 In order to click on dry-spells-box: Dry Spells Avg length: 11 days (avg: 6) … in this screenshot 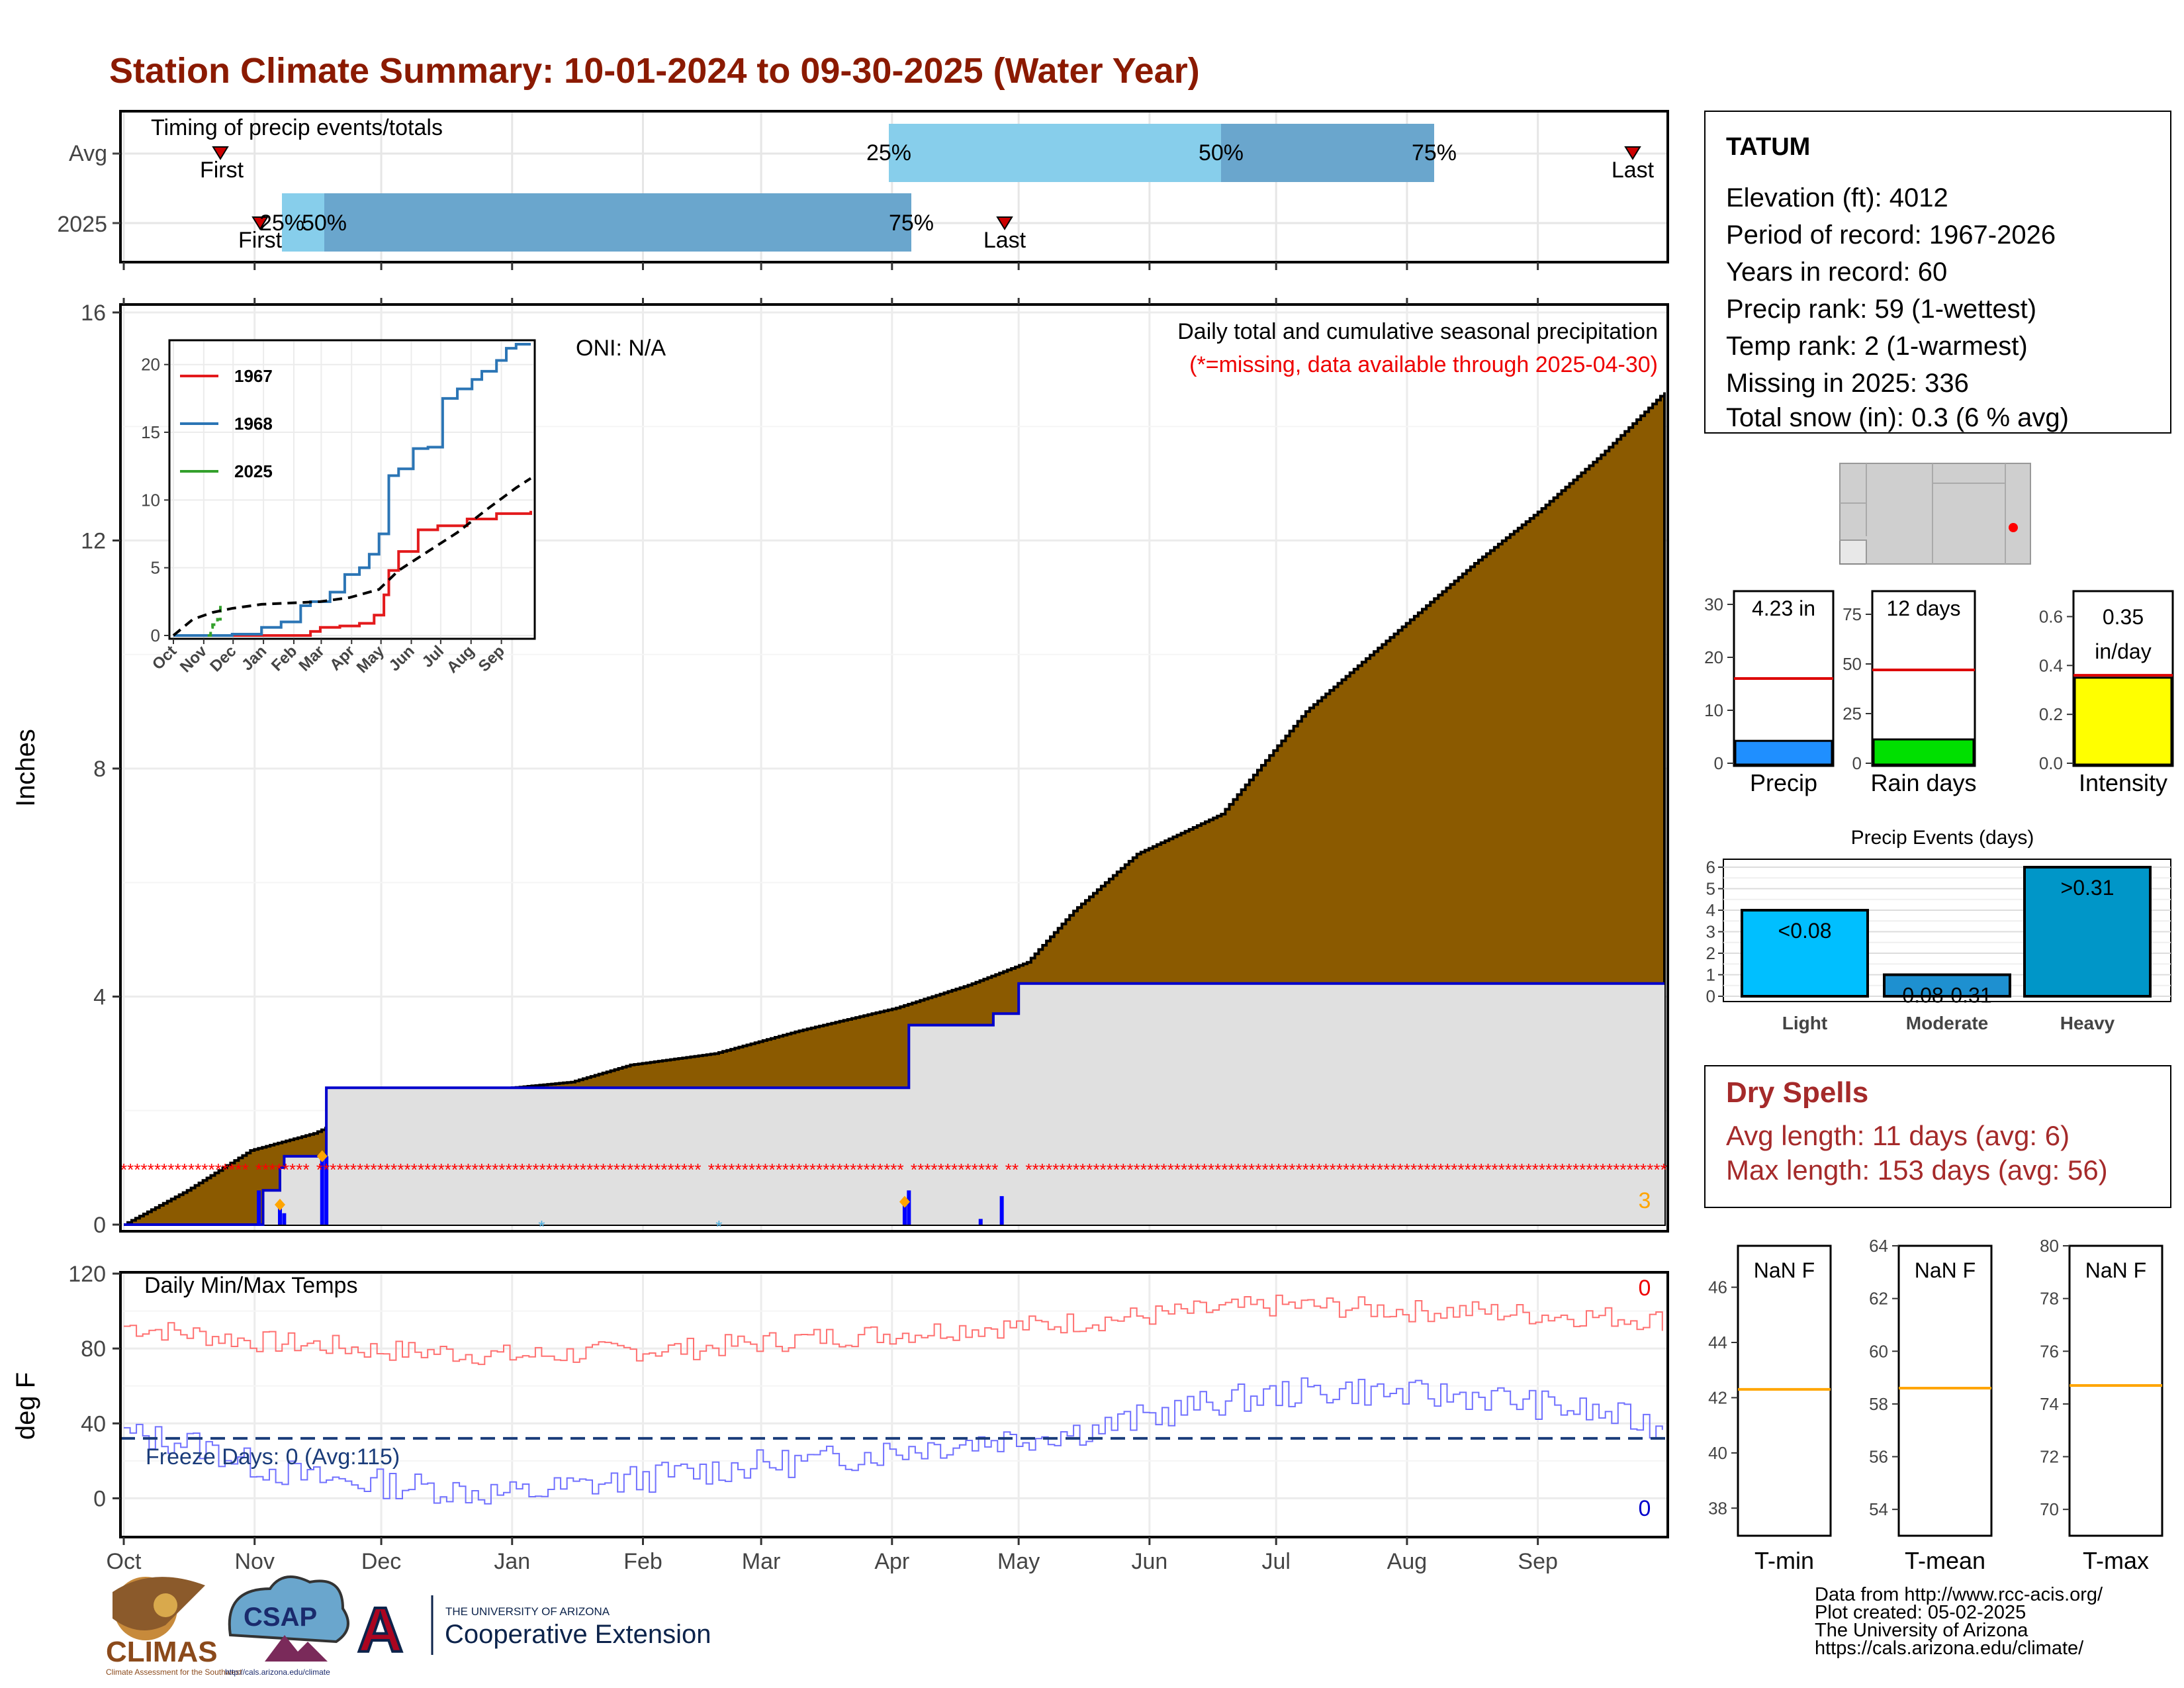, I will do `click(1937, 1136)`.